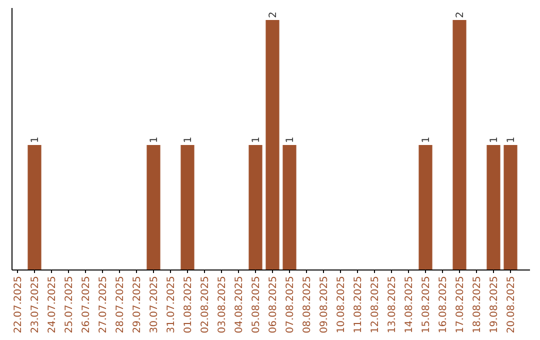 The height and width of the screenshot is (340, 540). What do you see at coordinates (205, 305) in the screenshot?
I see `x-tick-label: 02.08.2025` at bounding box center [205, 305].